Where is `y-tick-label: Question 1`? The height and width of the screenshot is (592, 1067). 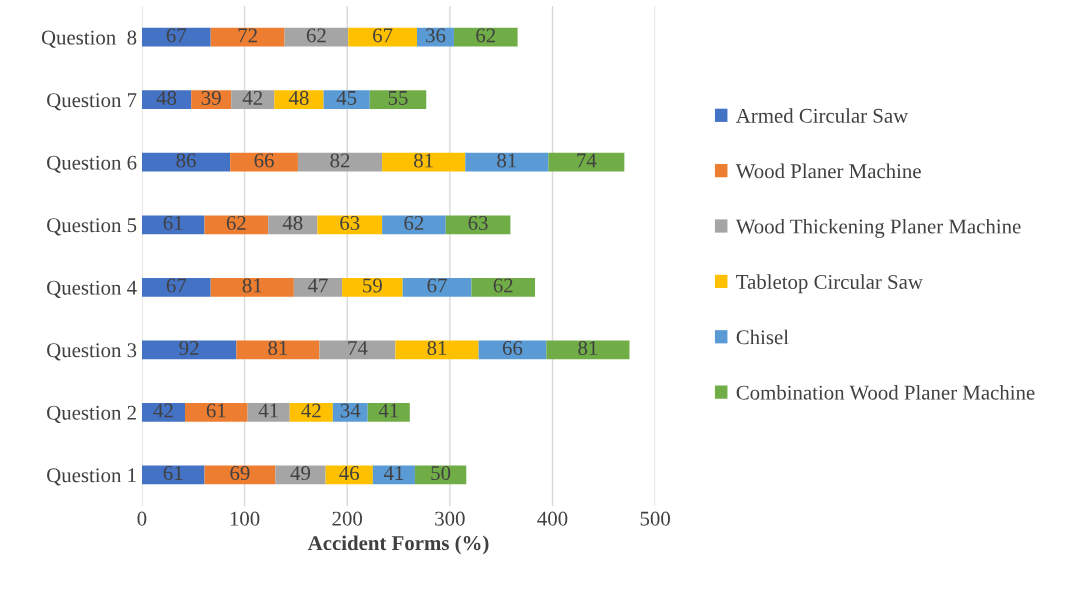 y-tick-label: Question 1 is located at coordinates (91, 477).